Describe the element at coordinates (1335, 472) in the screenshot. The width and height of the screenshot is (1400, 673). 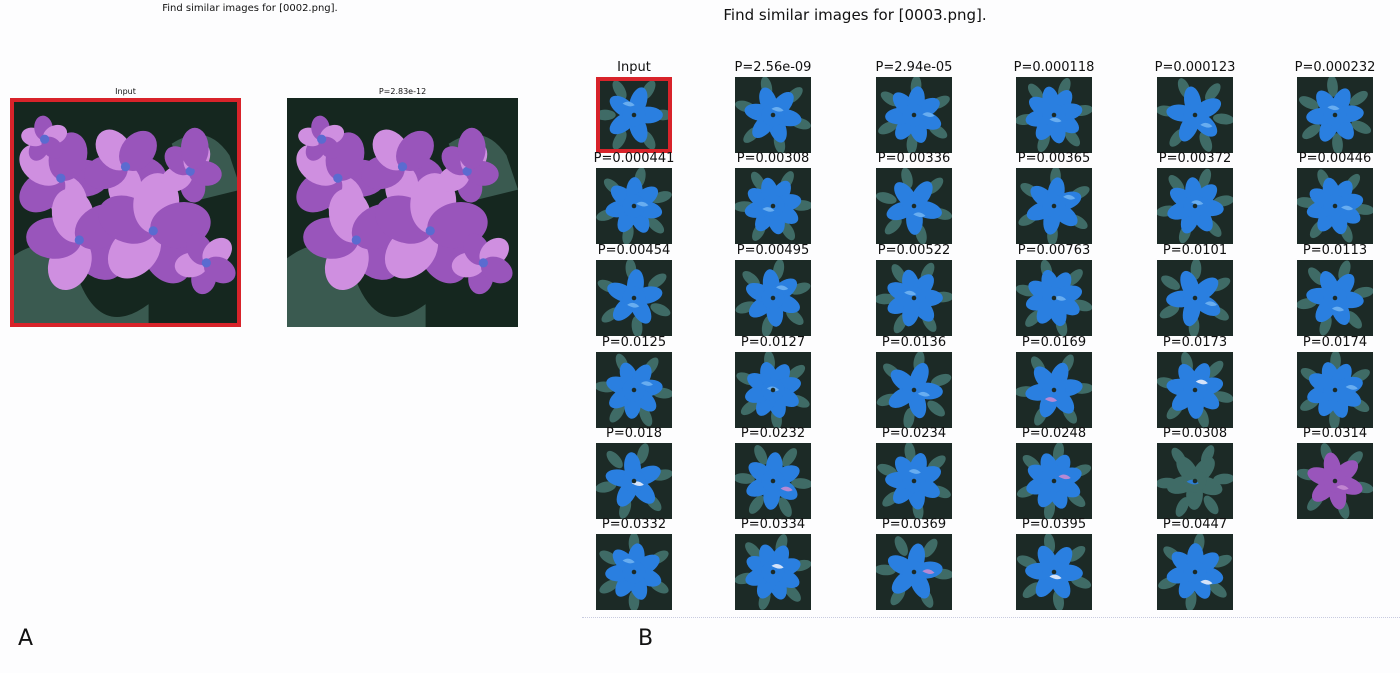
I see `result-image: P=0.0314` at that location.